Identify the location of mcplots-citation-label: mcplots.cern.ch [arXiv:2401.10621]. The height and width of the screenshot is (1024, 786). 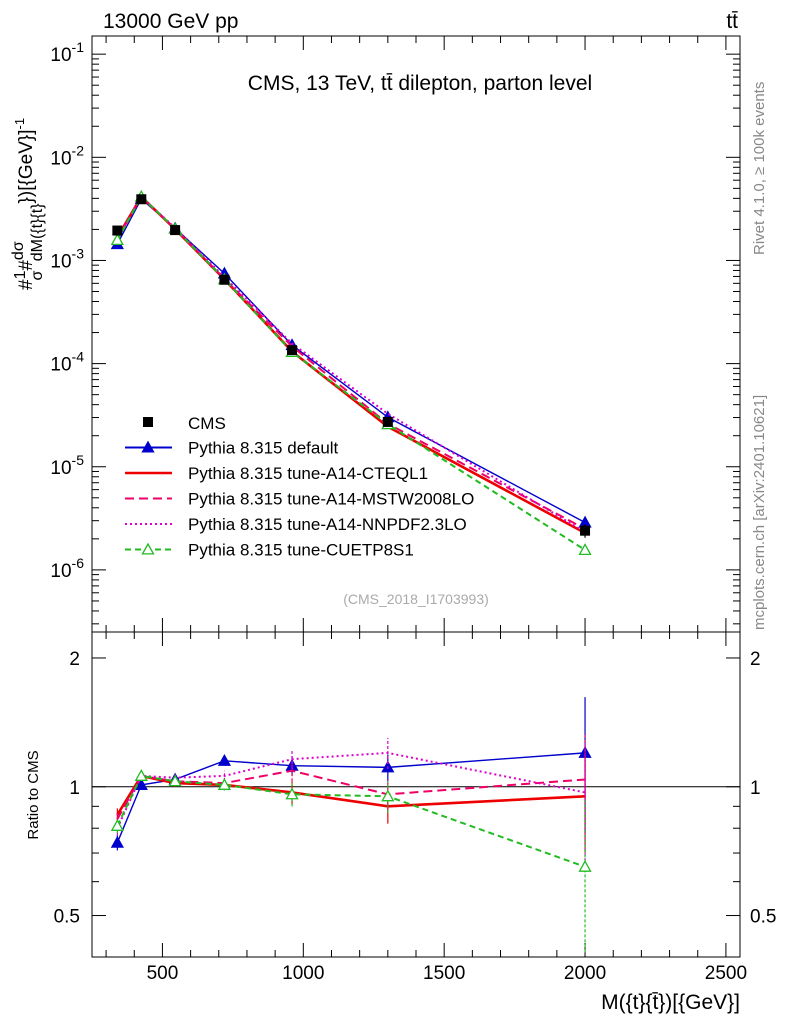
(759, 512).